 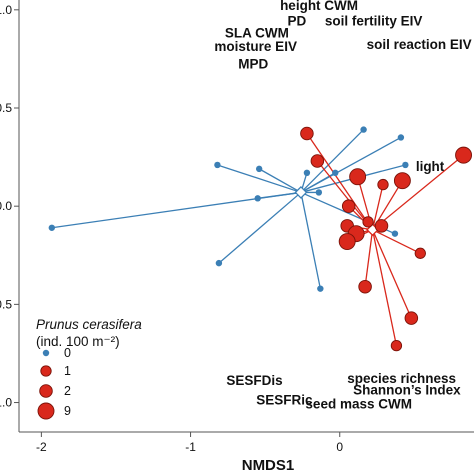 I want to click on x-tick-label-1: -1, so click(x=190, y=447).